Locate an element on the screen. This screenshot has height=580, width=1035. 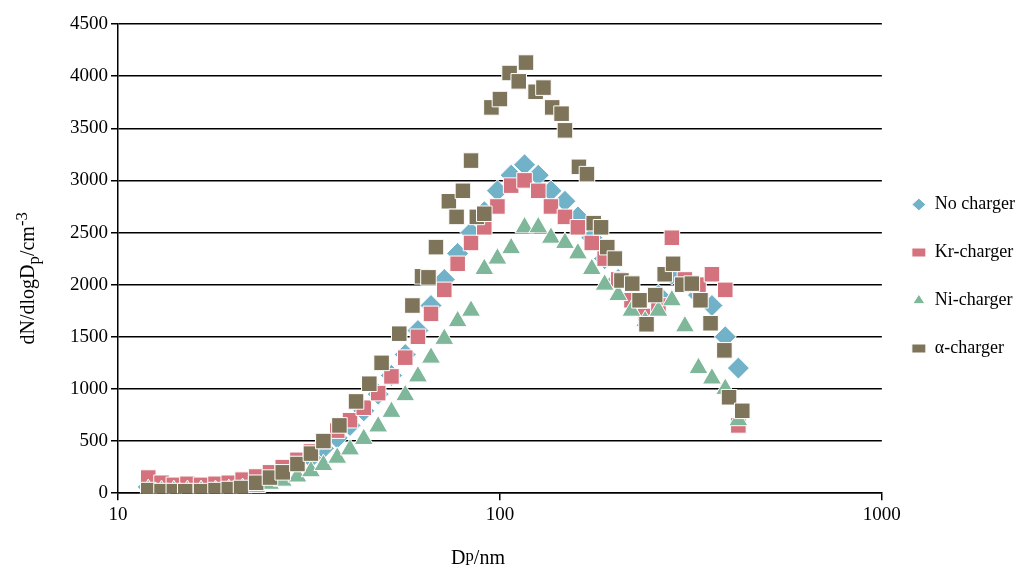
x-tick-label: 10 is located at coordinates (118, 513).